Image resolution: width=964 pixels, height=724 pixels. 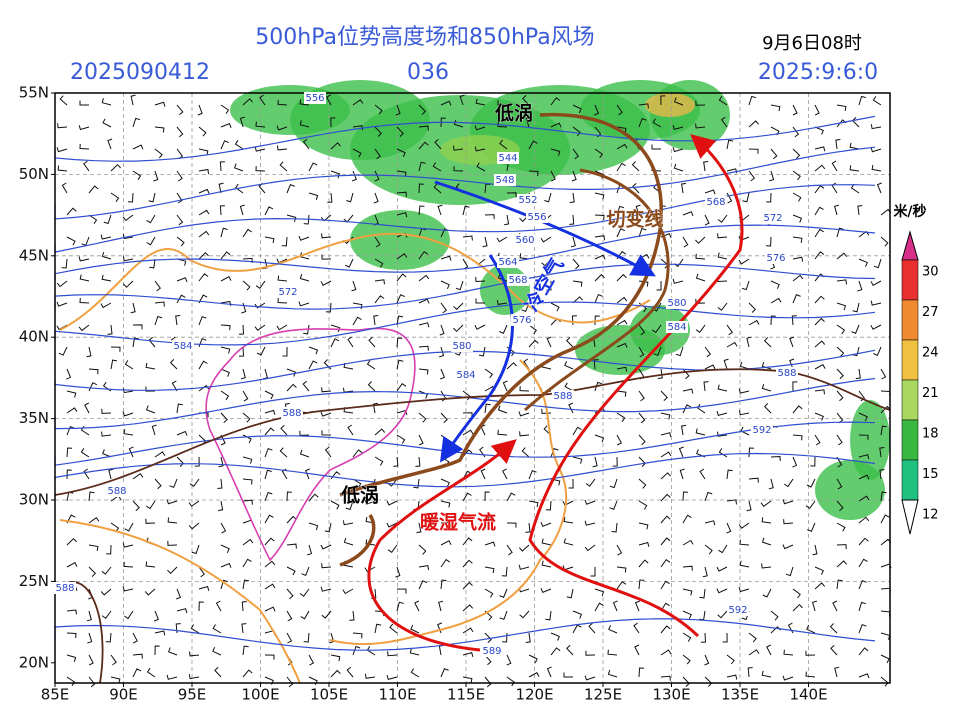 What do you see at coordinates (812, 43) in the screenshot?
I see `valid-time: 9月6日08时` at bounding box center [812, 43].